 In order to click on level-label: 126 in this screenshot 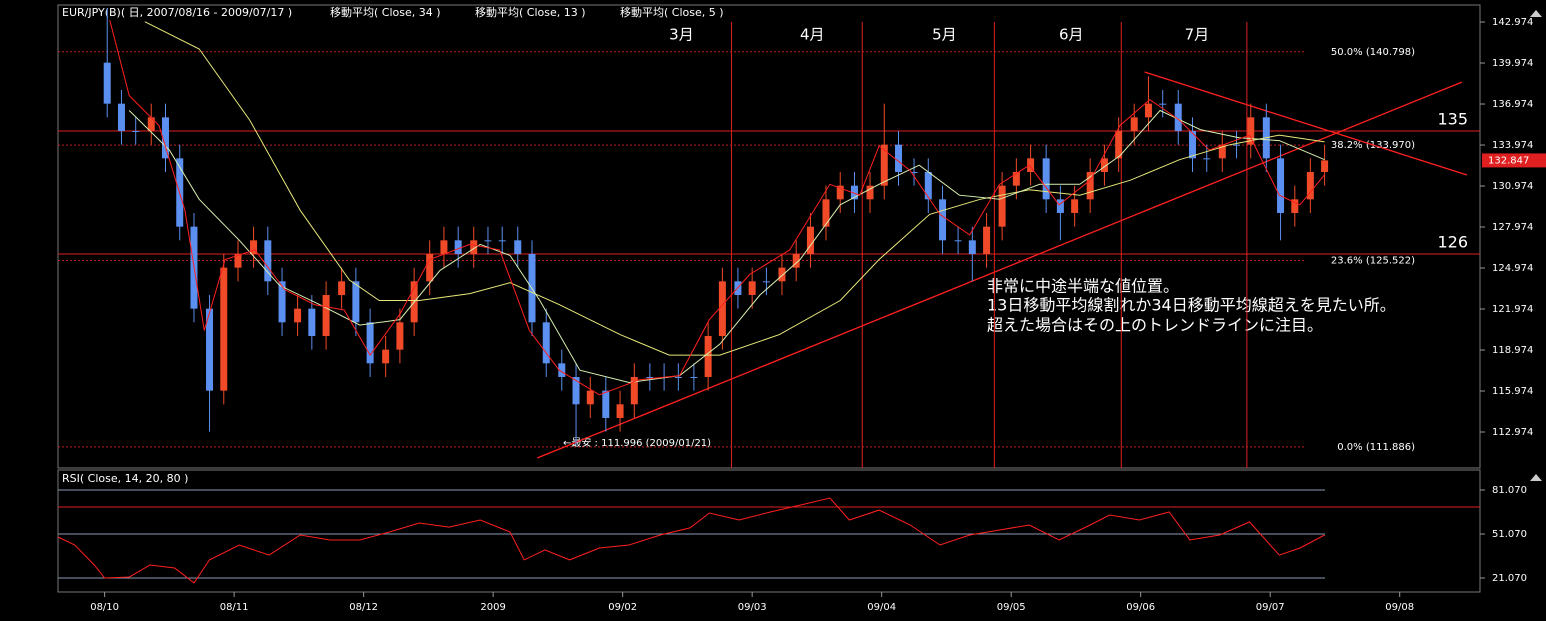, I will do `click(1452, 241)`.